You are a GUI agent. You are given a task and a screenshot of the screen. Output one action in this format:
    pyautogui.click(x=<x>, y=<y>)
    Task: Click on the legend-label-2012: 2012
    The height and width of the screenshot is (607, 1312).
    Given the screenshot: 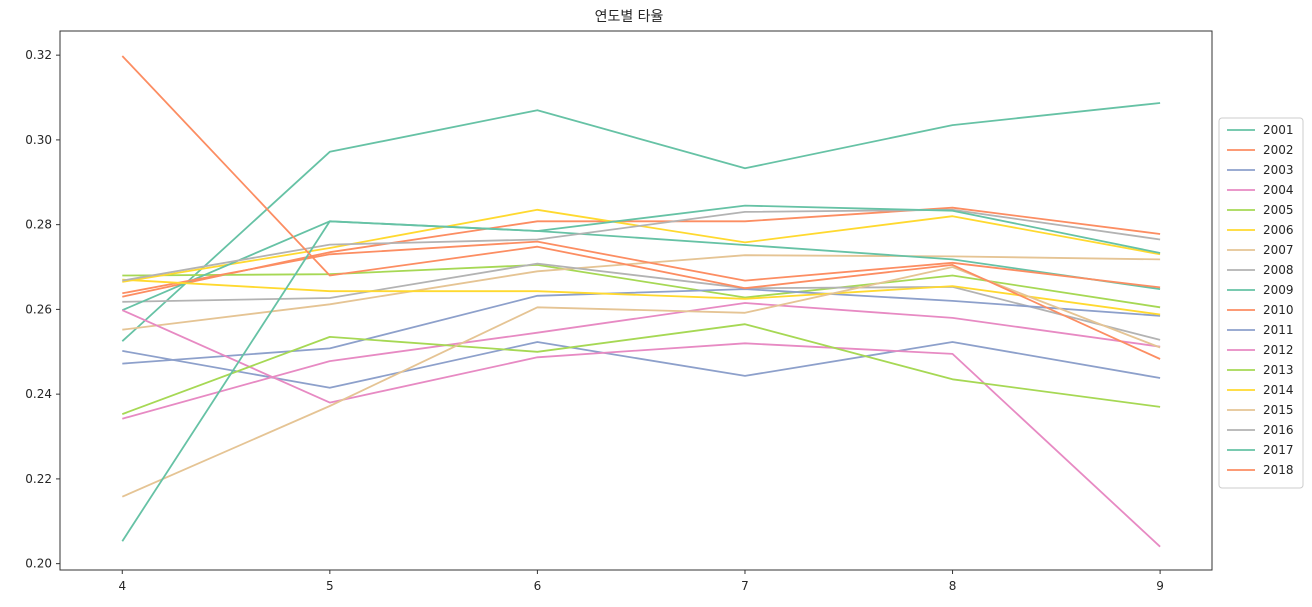 What is the action you would take?
    pyautogui.click(x=1278, y=350)
    